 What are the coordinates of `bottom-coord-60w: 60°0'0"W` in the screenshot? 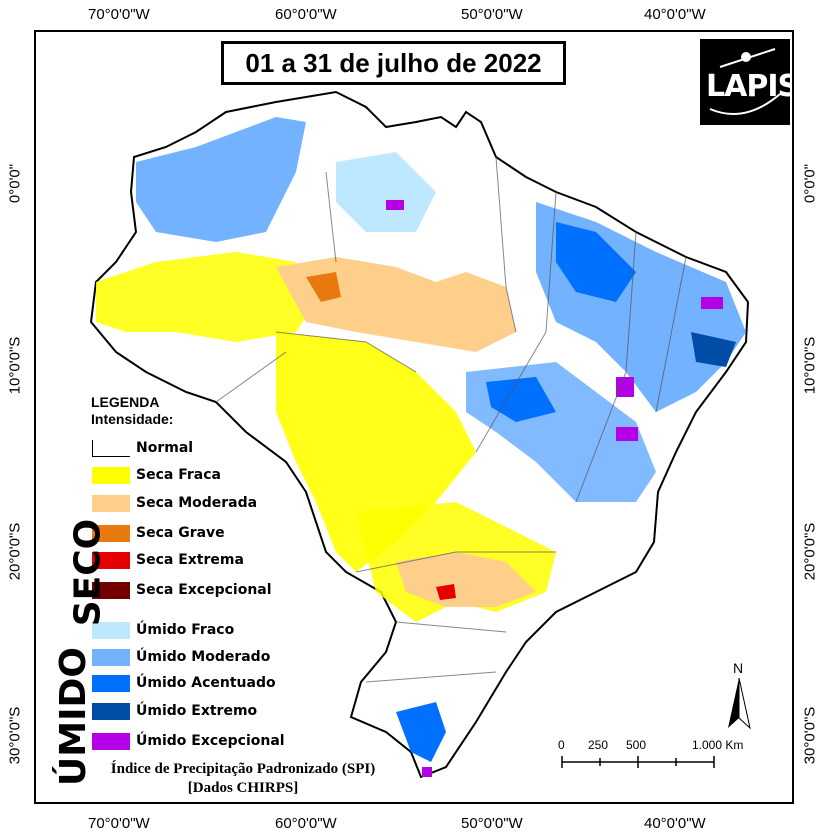 It's located at (306, 823).